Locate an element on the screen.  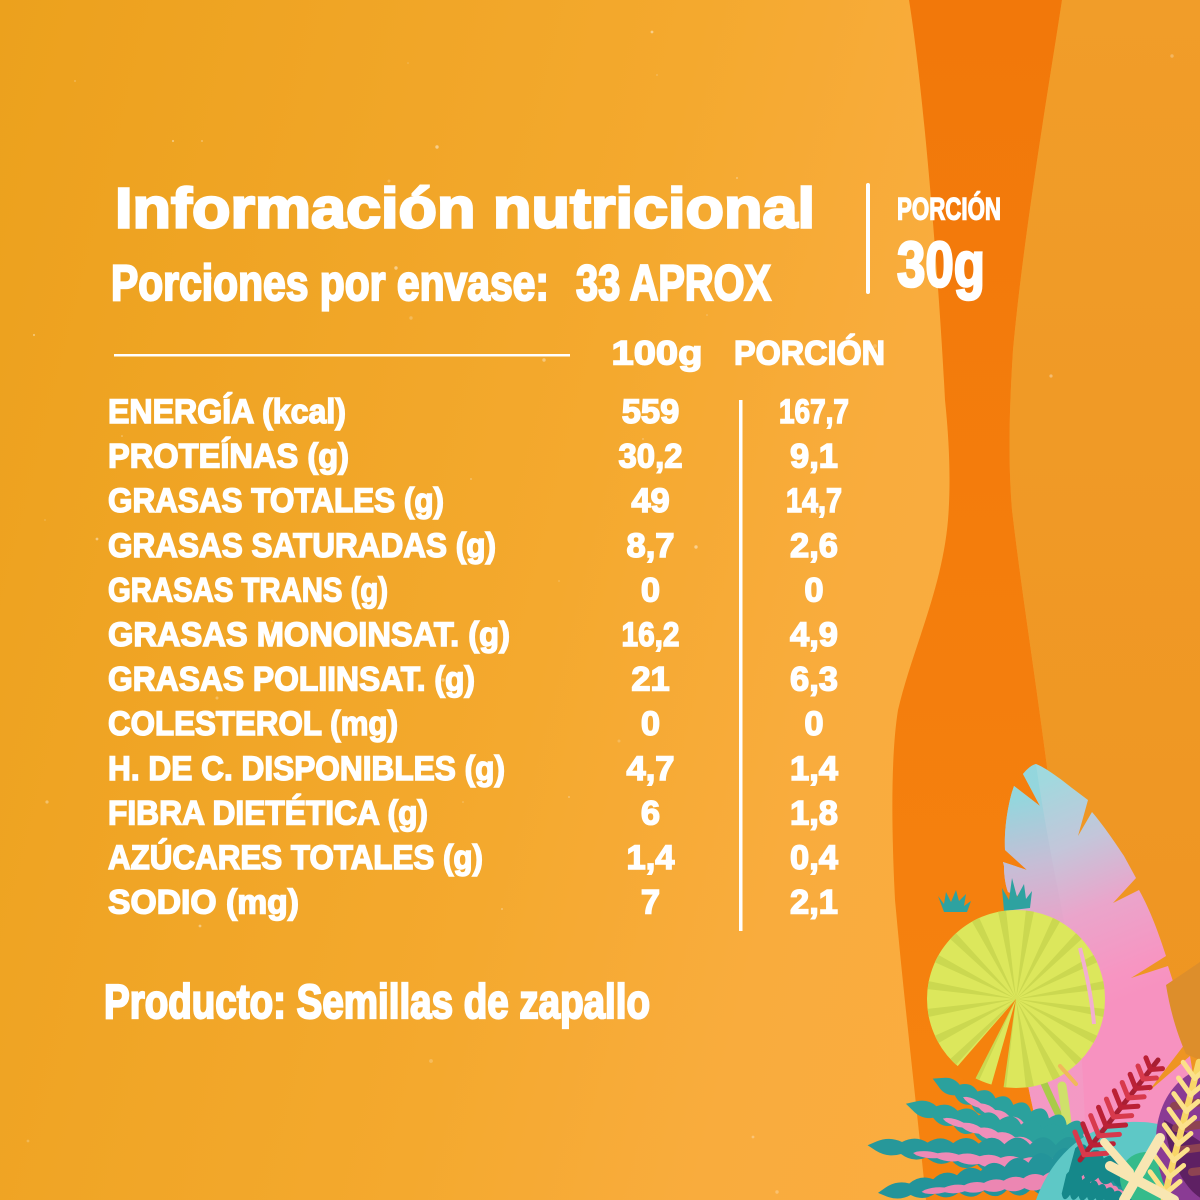
svg-text: 30,2 is located at coordinates (651, 457).